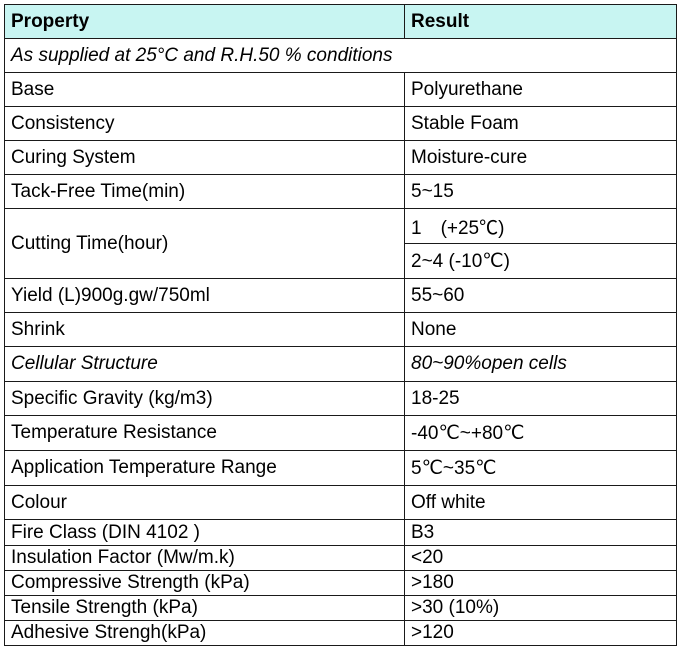 This screenshot has width=700, height=671. I want to click on table-row: Tensile Strength (kPa) >30 (10%), so click(340, 608).